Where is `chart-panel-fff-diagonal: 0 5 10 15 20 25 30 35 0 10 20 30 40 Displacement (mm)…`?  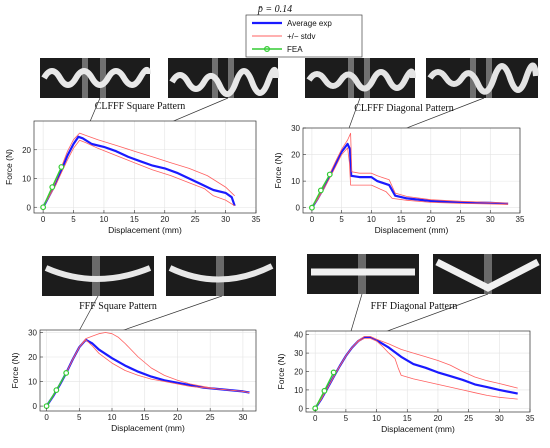 chart-panel-fff-diagonal: 0 5 10 15 20 25 30 35 0 10 20 30 40 Displacement (mm)… is located at coordinates (405, 382).